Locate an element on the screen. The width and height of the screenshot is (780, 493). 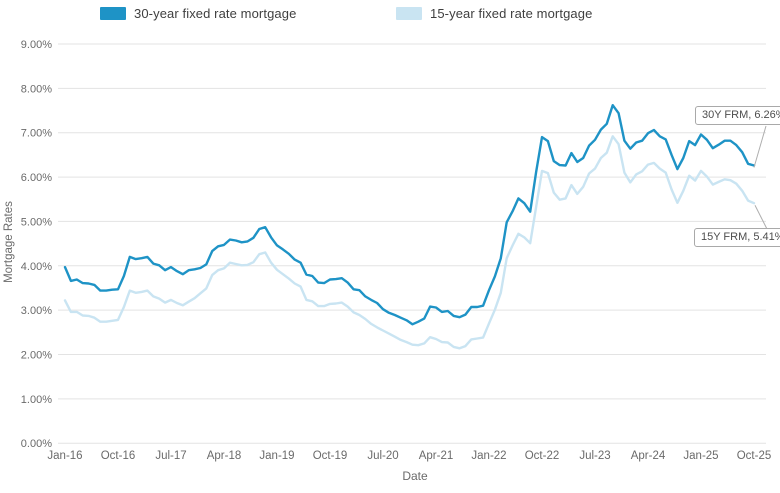
y-tick-label: 2.00% is located at coordinates (36, 355).